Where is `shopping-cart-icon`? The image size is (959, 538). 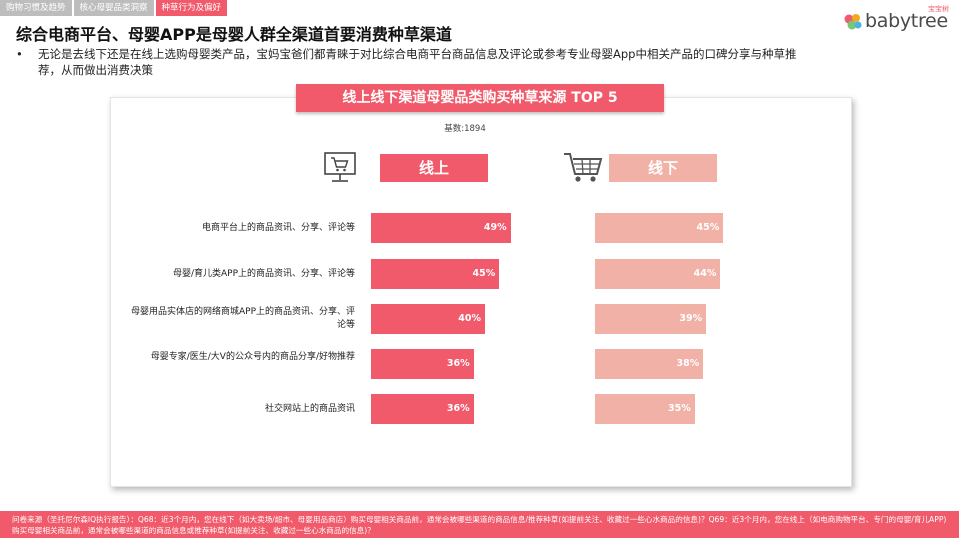 shopping-cart-icon is located at coordinates (583, 167).